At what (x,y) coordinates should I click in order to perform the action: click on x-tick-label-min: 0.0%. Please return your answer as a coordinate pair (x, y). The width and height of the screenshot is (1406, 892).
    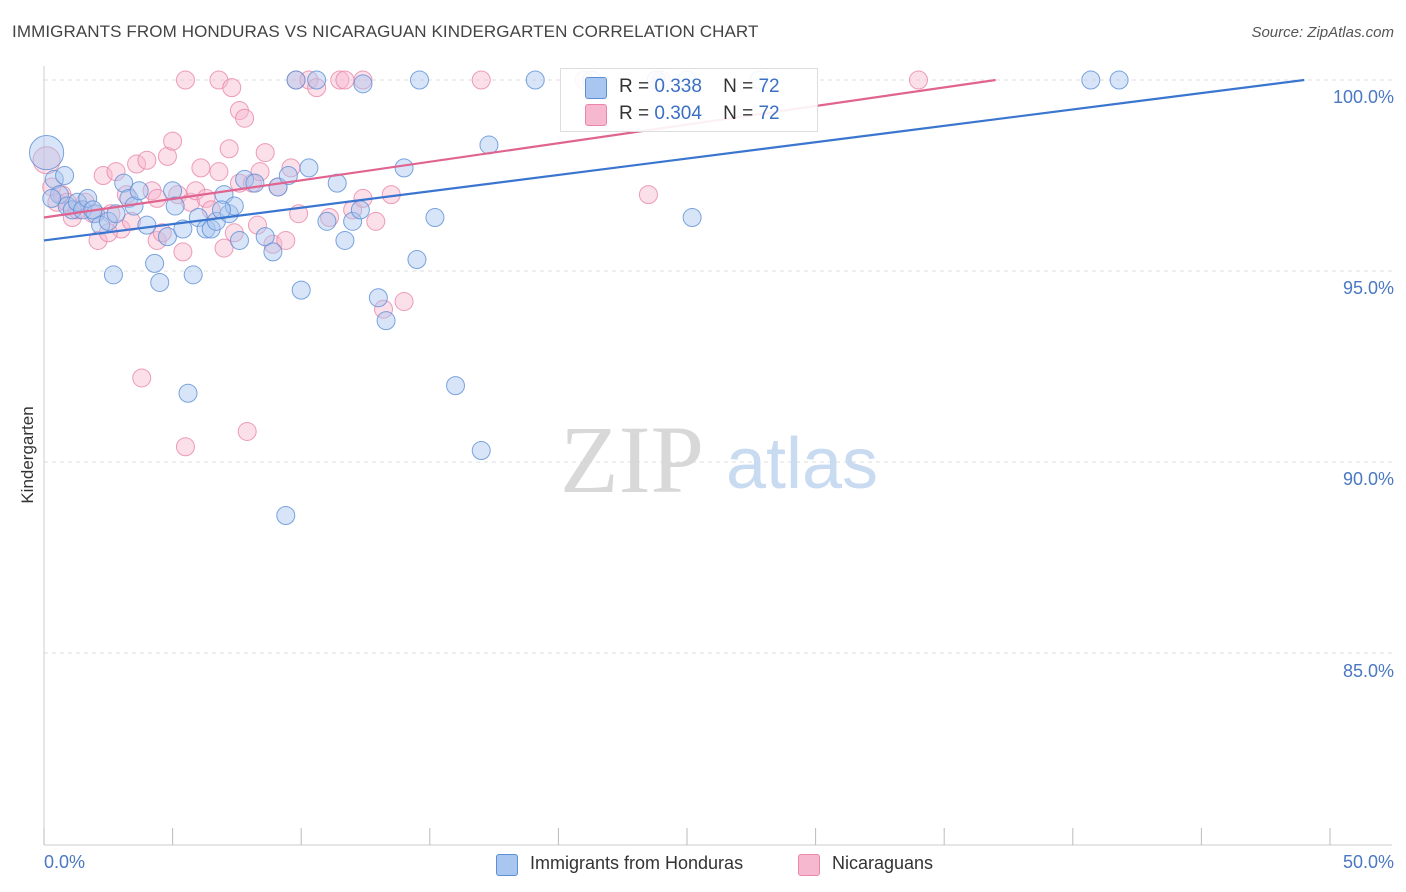
    Looking at the image, I should click on (65, 862).